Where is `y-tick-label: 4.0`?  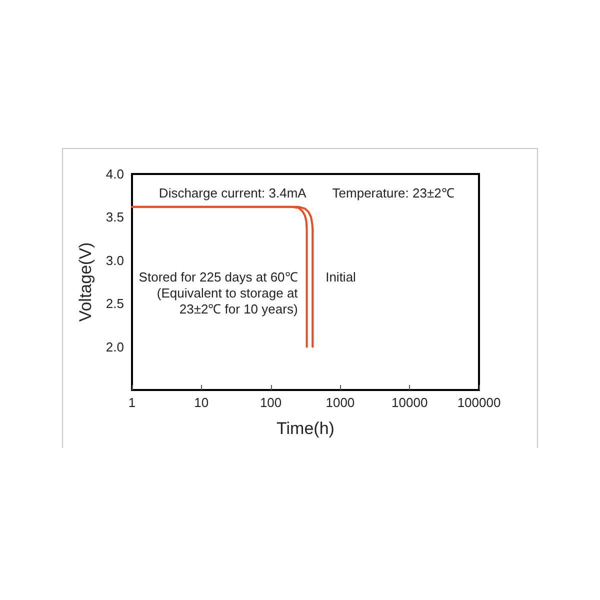 y-tick-label: 4.0 is located at coordinates (115, 174).